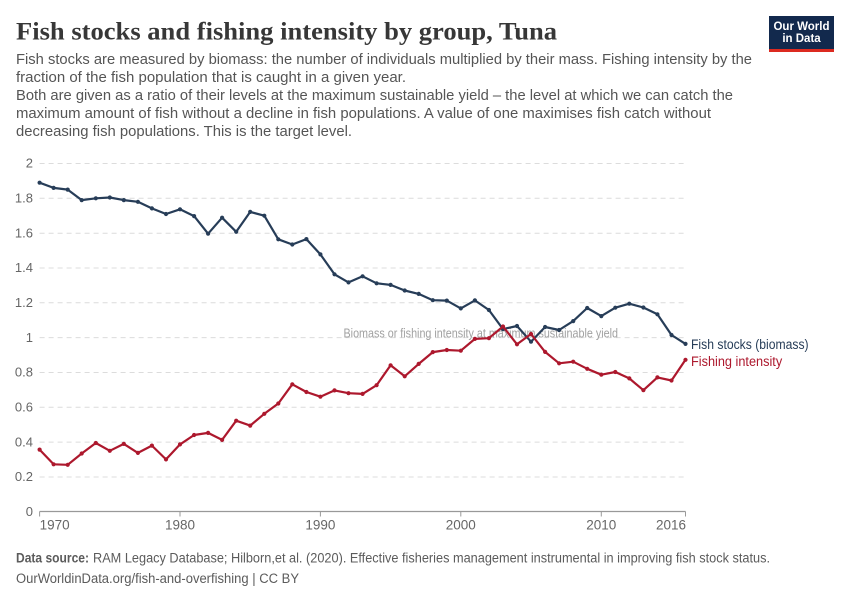 The height and width of the screenshot is (600, 850). What do you see at coordinates (24, 198) in the screenshot?
I see `svg-text: 1.8` at bounding box center [24, 198].